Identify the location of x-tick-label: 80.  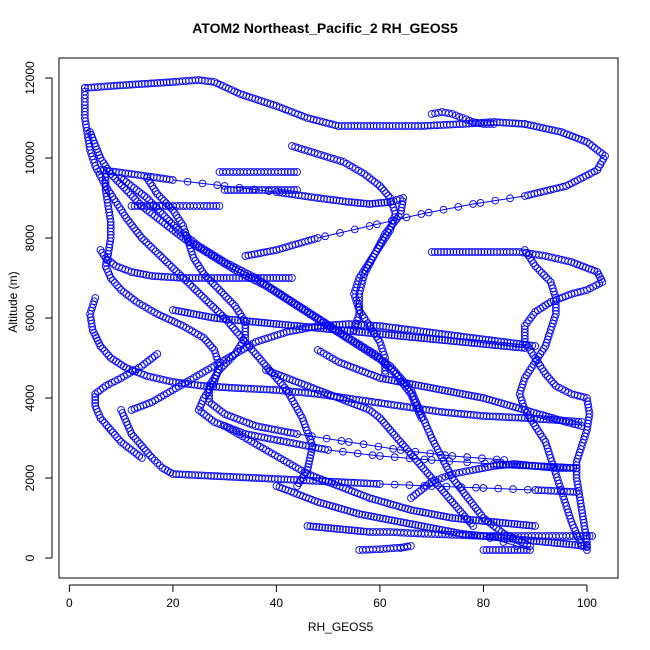
(484, 603).